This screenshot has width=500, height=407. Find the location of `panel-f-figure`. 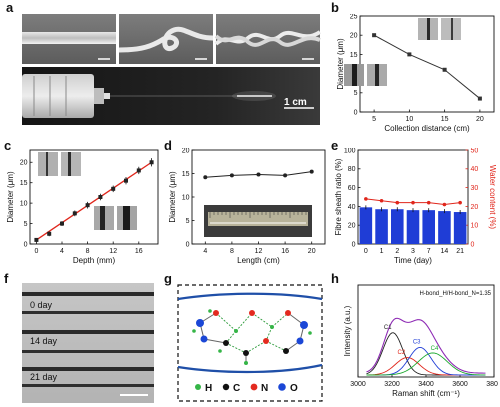

panel-f-figure is located at coordinates (88, 343).